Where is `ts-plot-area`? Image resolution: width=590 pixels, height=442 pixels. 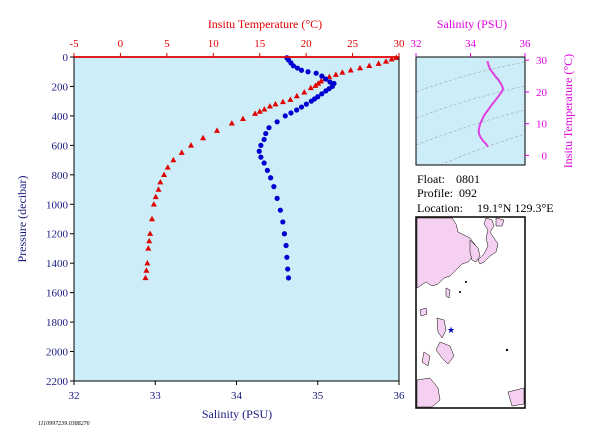
ts-plot-area is located at coordinates (470, 111).